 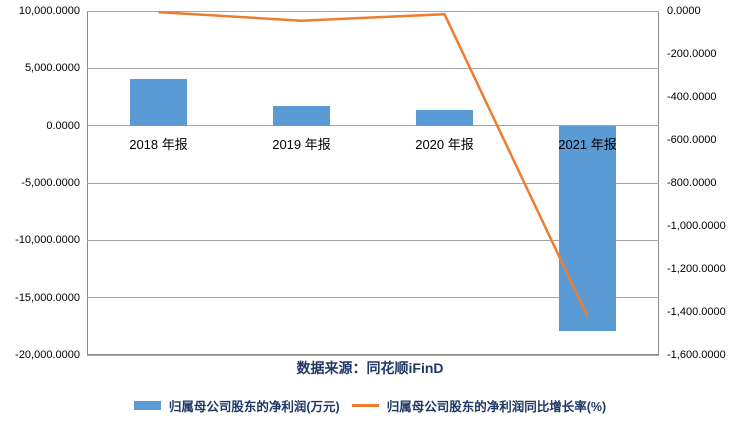 What do you see at coordinates (692, 54) in the screenshot?
I see `right-axis-tick-label: -200.0000` at bounding box center [692, 54].